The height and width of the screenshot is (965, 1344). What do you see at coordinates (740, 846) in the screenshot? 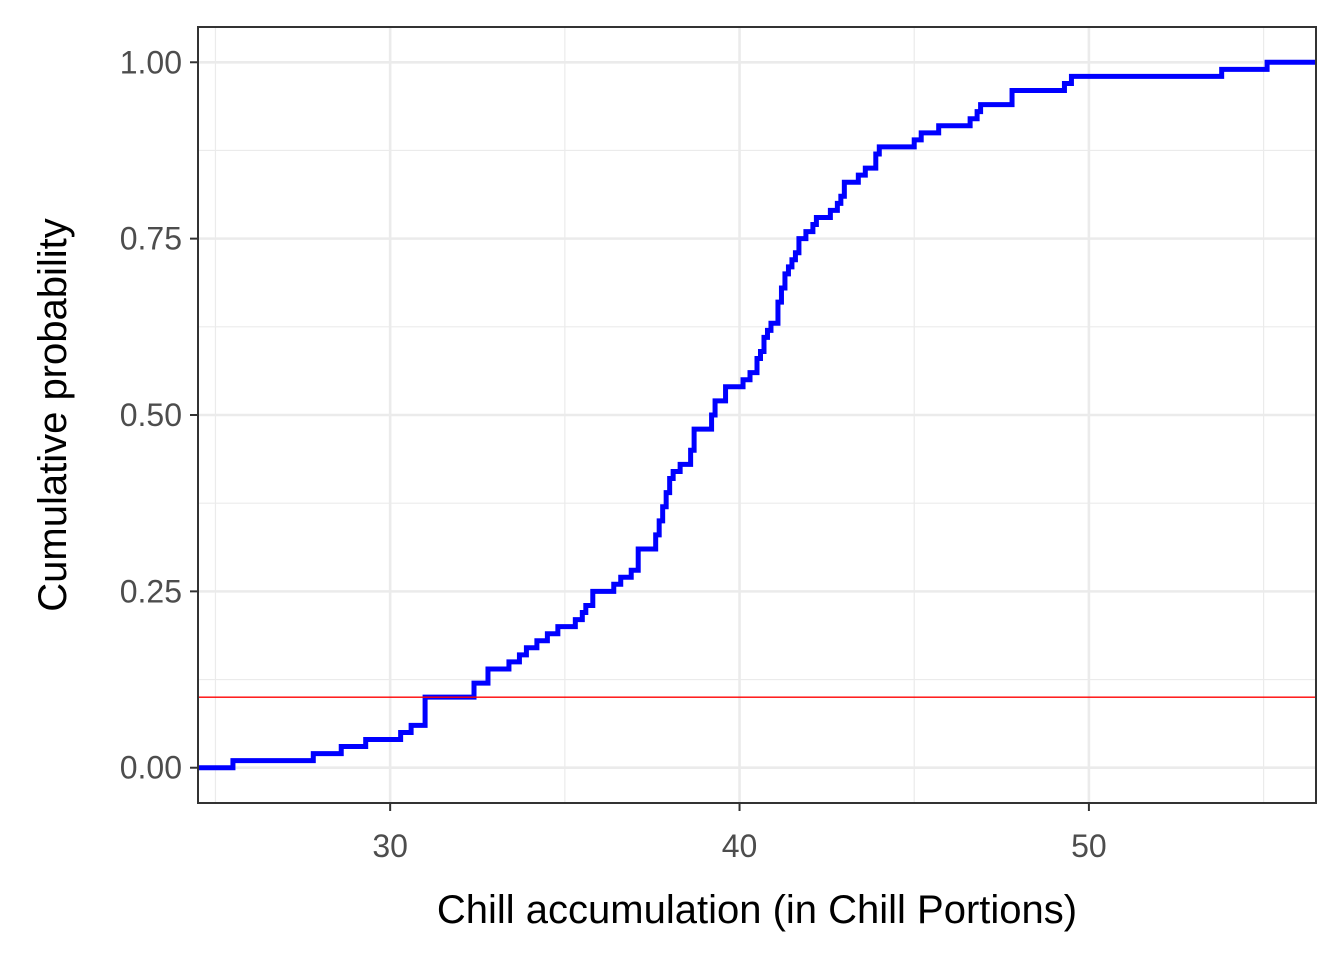
I see `x-tick-label: 40` at bounding box center [740, 846].